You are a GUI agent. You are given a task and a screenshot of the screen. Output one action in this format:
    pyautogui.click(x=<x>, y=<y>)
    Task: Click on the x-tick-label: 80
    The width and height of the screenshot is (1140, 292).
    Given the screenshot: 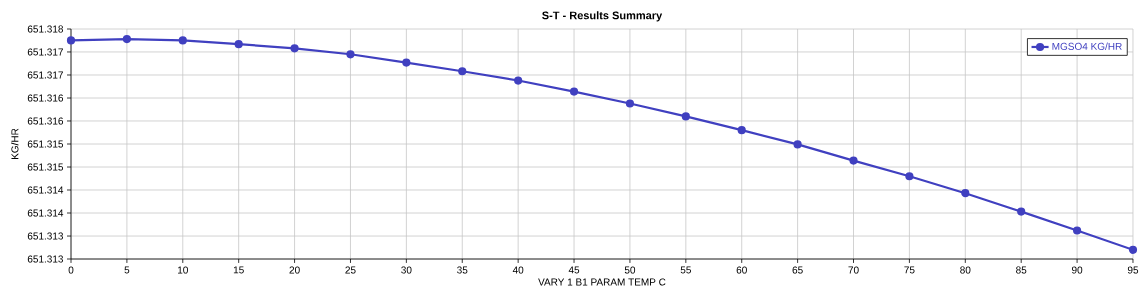 What is the action you would take?
    pyautogui.click(x=965, y=270)
    